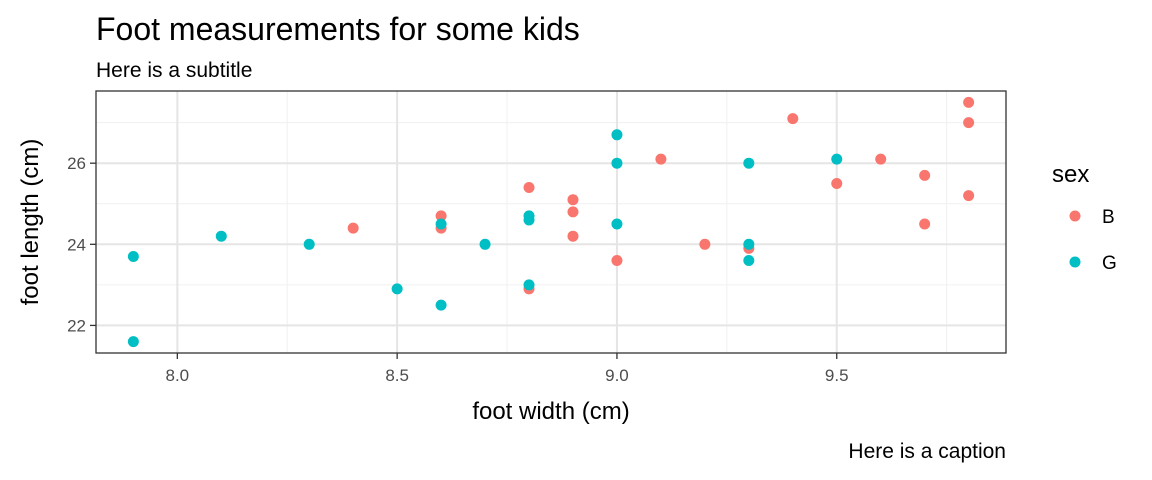  Describe the element at coordinates (1093, 240) in the screenshot. I see `legend-entries: BG` at that location.